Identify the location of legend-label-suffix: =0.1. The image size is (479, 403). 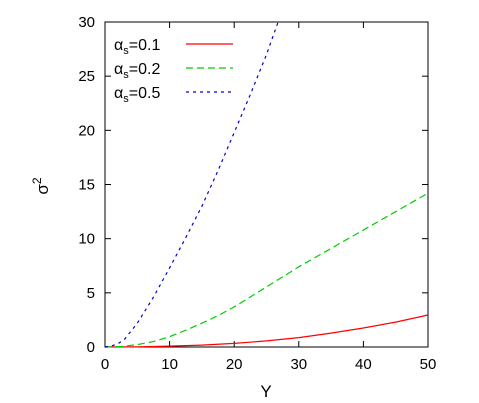
(145, 45).